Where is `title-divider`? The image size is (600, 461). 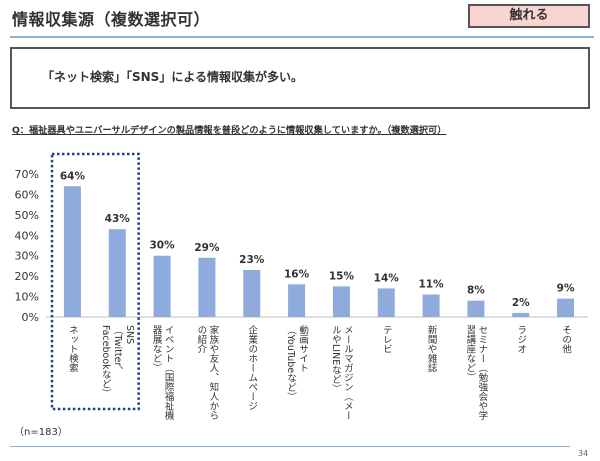
title-divider is located at coordinates (302, 37).